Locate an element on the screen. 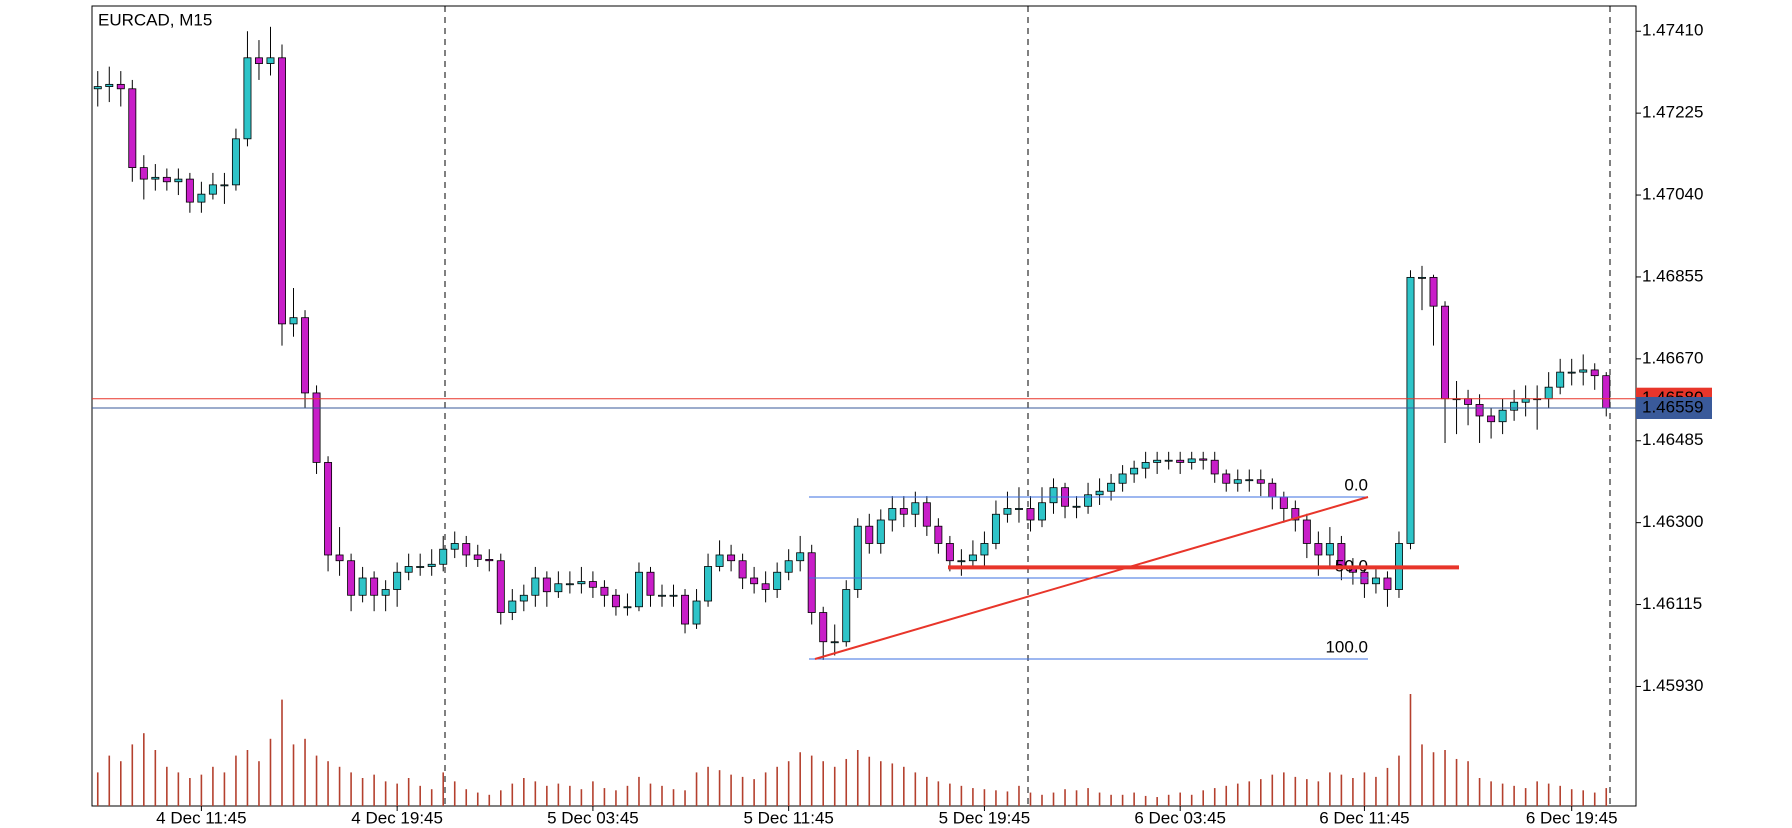 The height and width of the screenshot is (828, 1792). trend-line is located at coordinates (1091, 578).